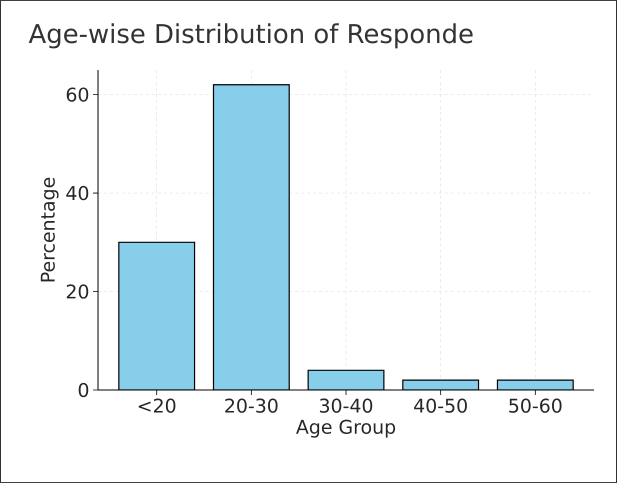  I want to click on x-tick-label: 30-40, so click(346, 405).